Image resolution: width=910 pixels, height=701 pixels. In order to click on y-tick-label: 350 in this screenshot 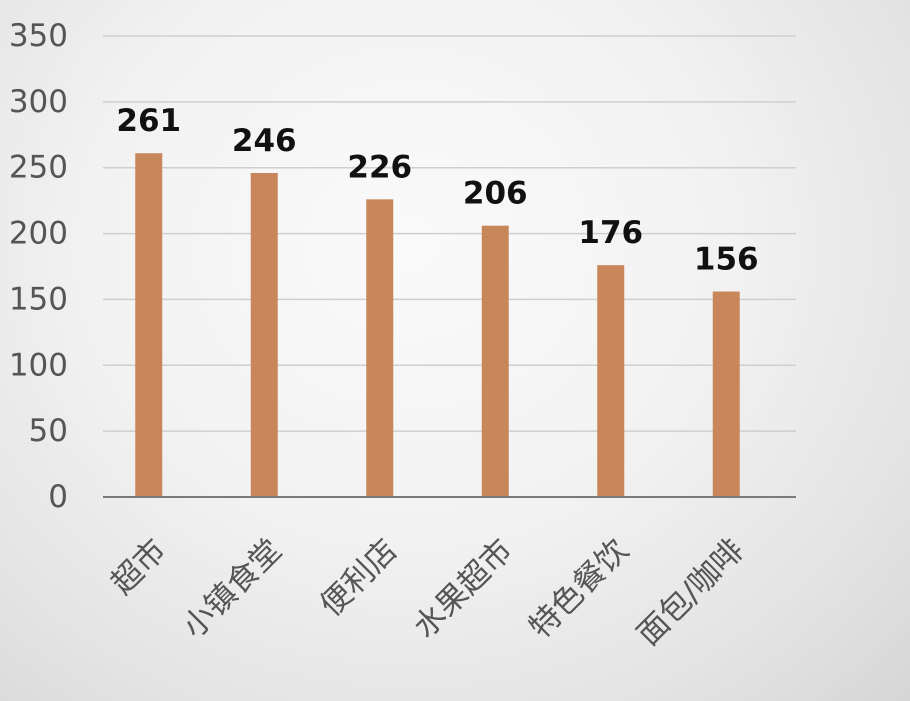, I will do `click(38, 36)`.